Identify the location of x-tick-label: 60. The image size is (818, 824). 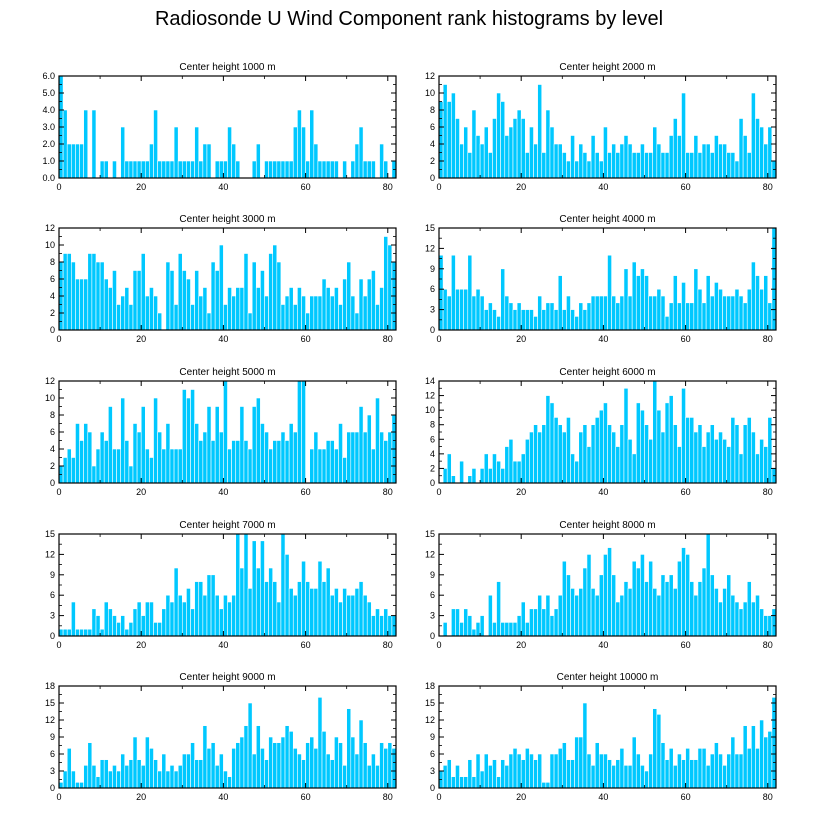
(686, 339).